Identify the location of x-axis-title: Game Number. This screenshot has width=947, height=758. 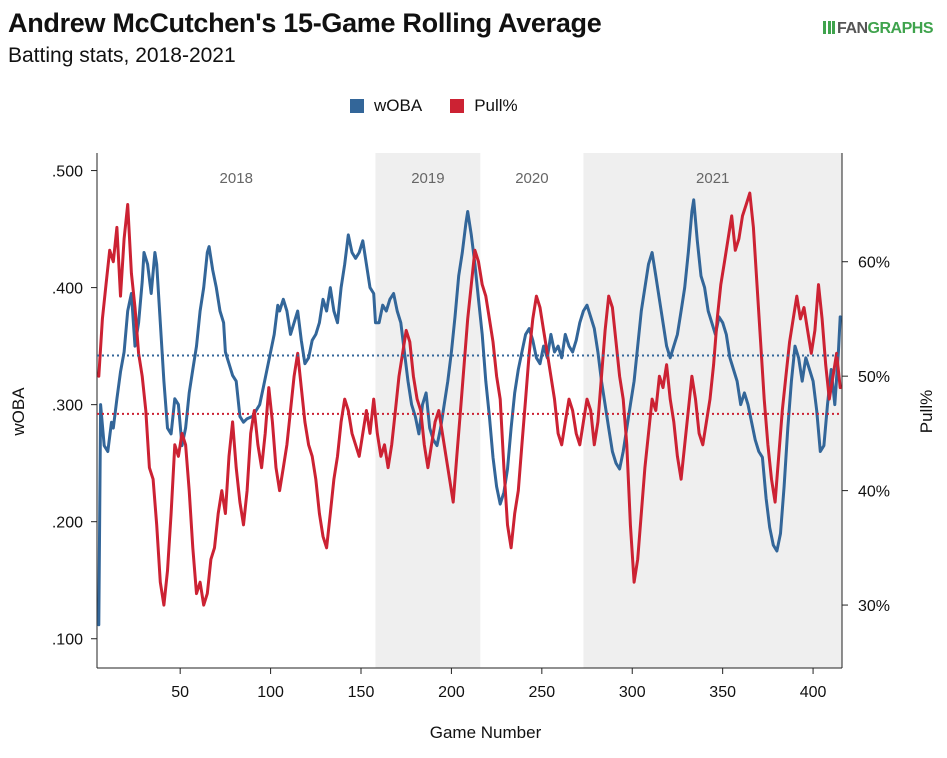
(486, 732).